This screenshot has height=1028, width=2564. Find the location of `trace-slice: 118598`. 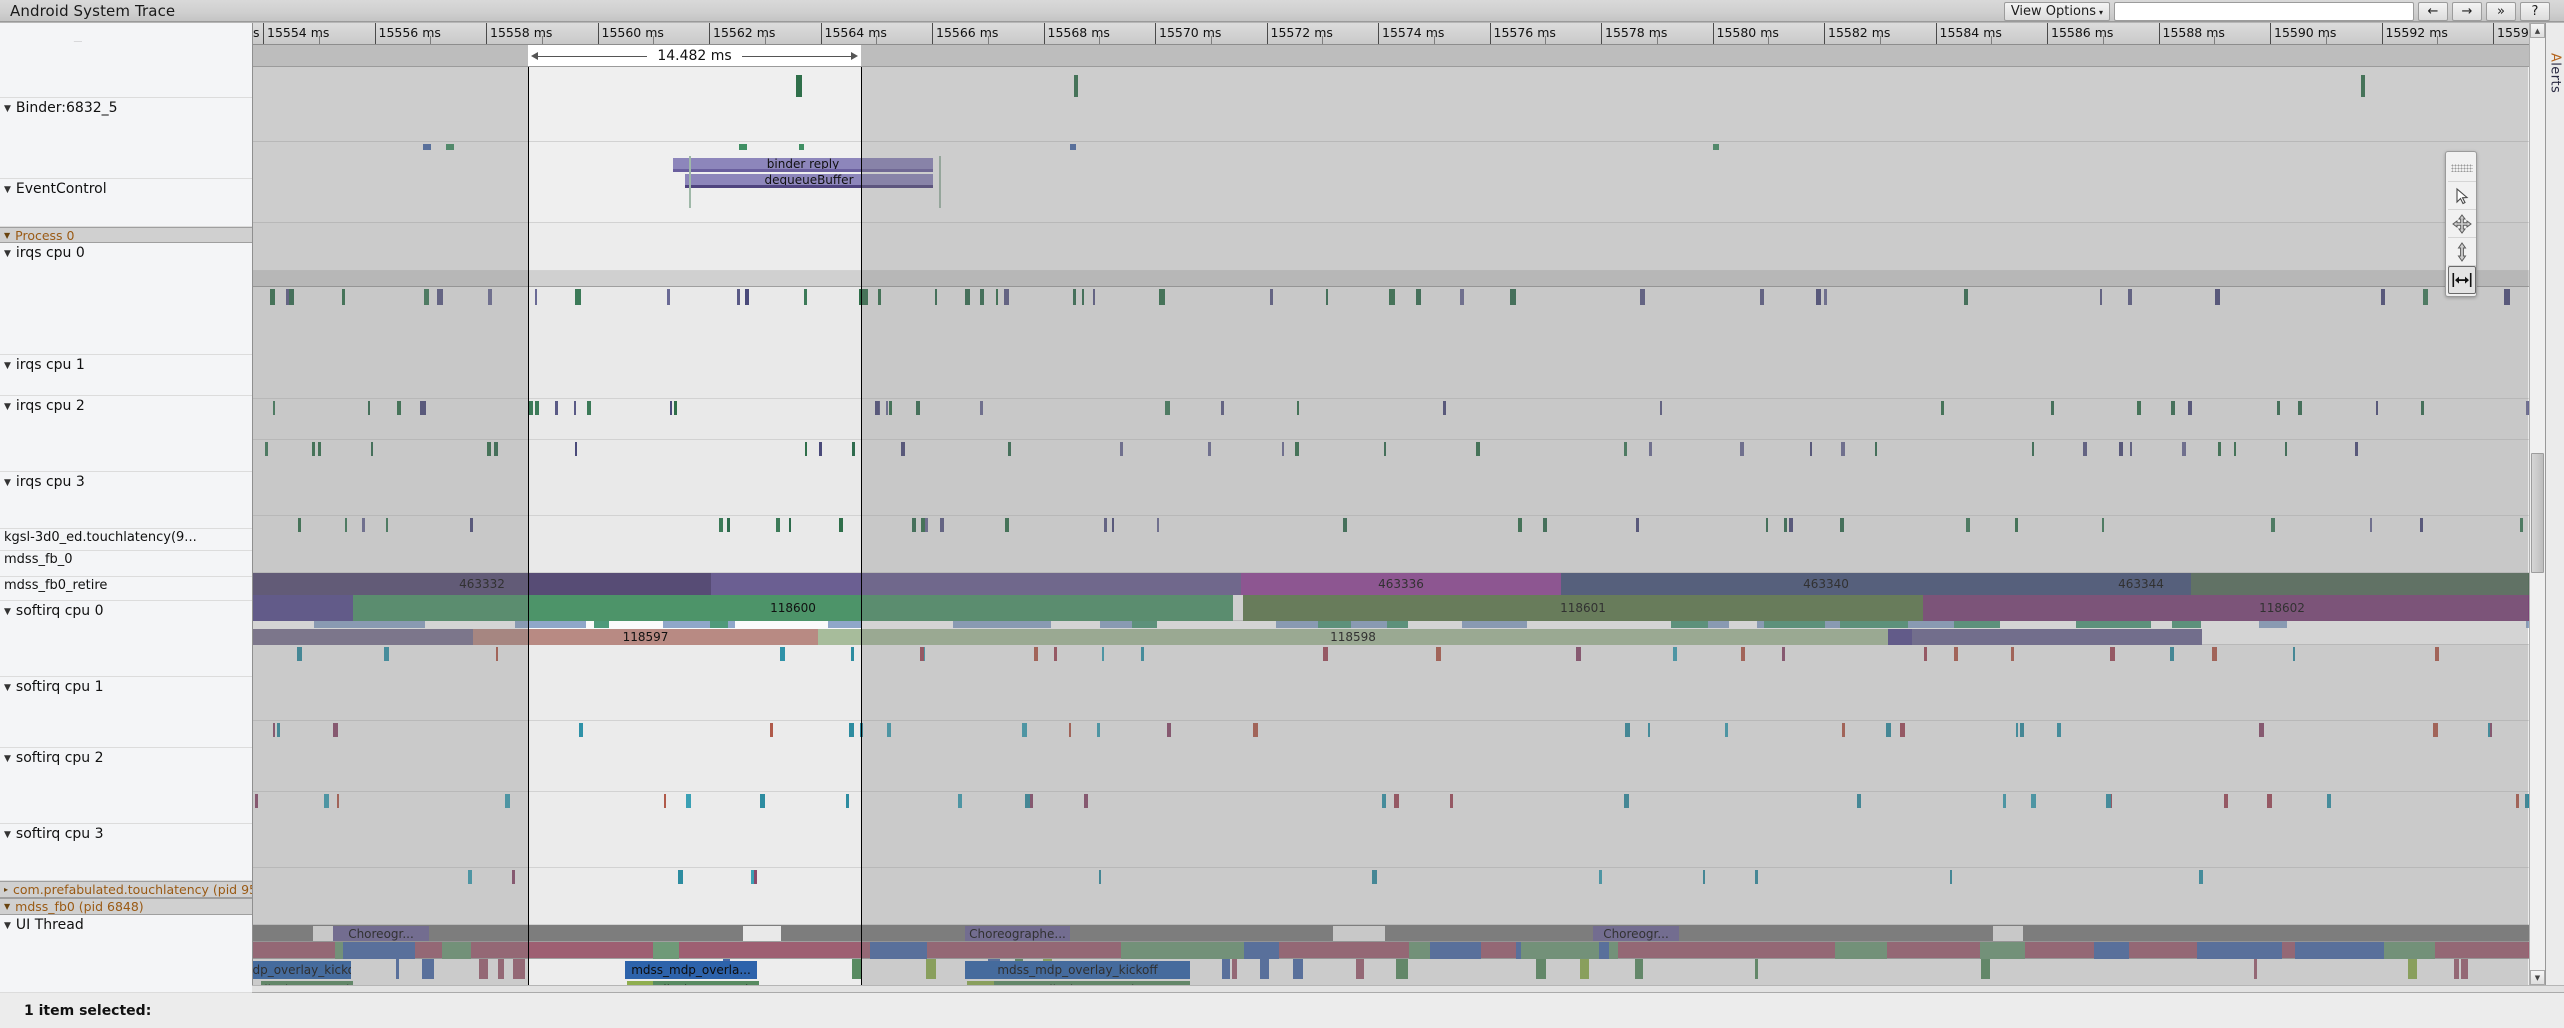

trace-slice: 118598 is located at coordinates (1353, 637).